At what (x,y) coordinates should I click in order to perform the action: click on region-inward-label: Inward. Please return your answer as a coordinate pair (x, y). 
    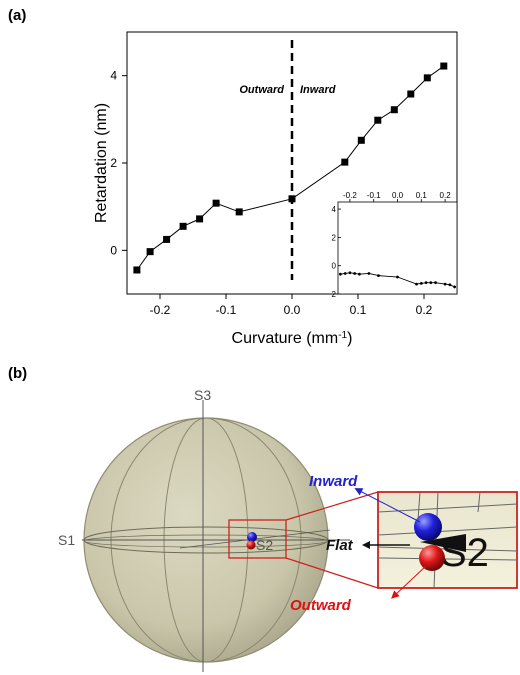
    Looking at the image, I should click on (318, 90).